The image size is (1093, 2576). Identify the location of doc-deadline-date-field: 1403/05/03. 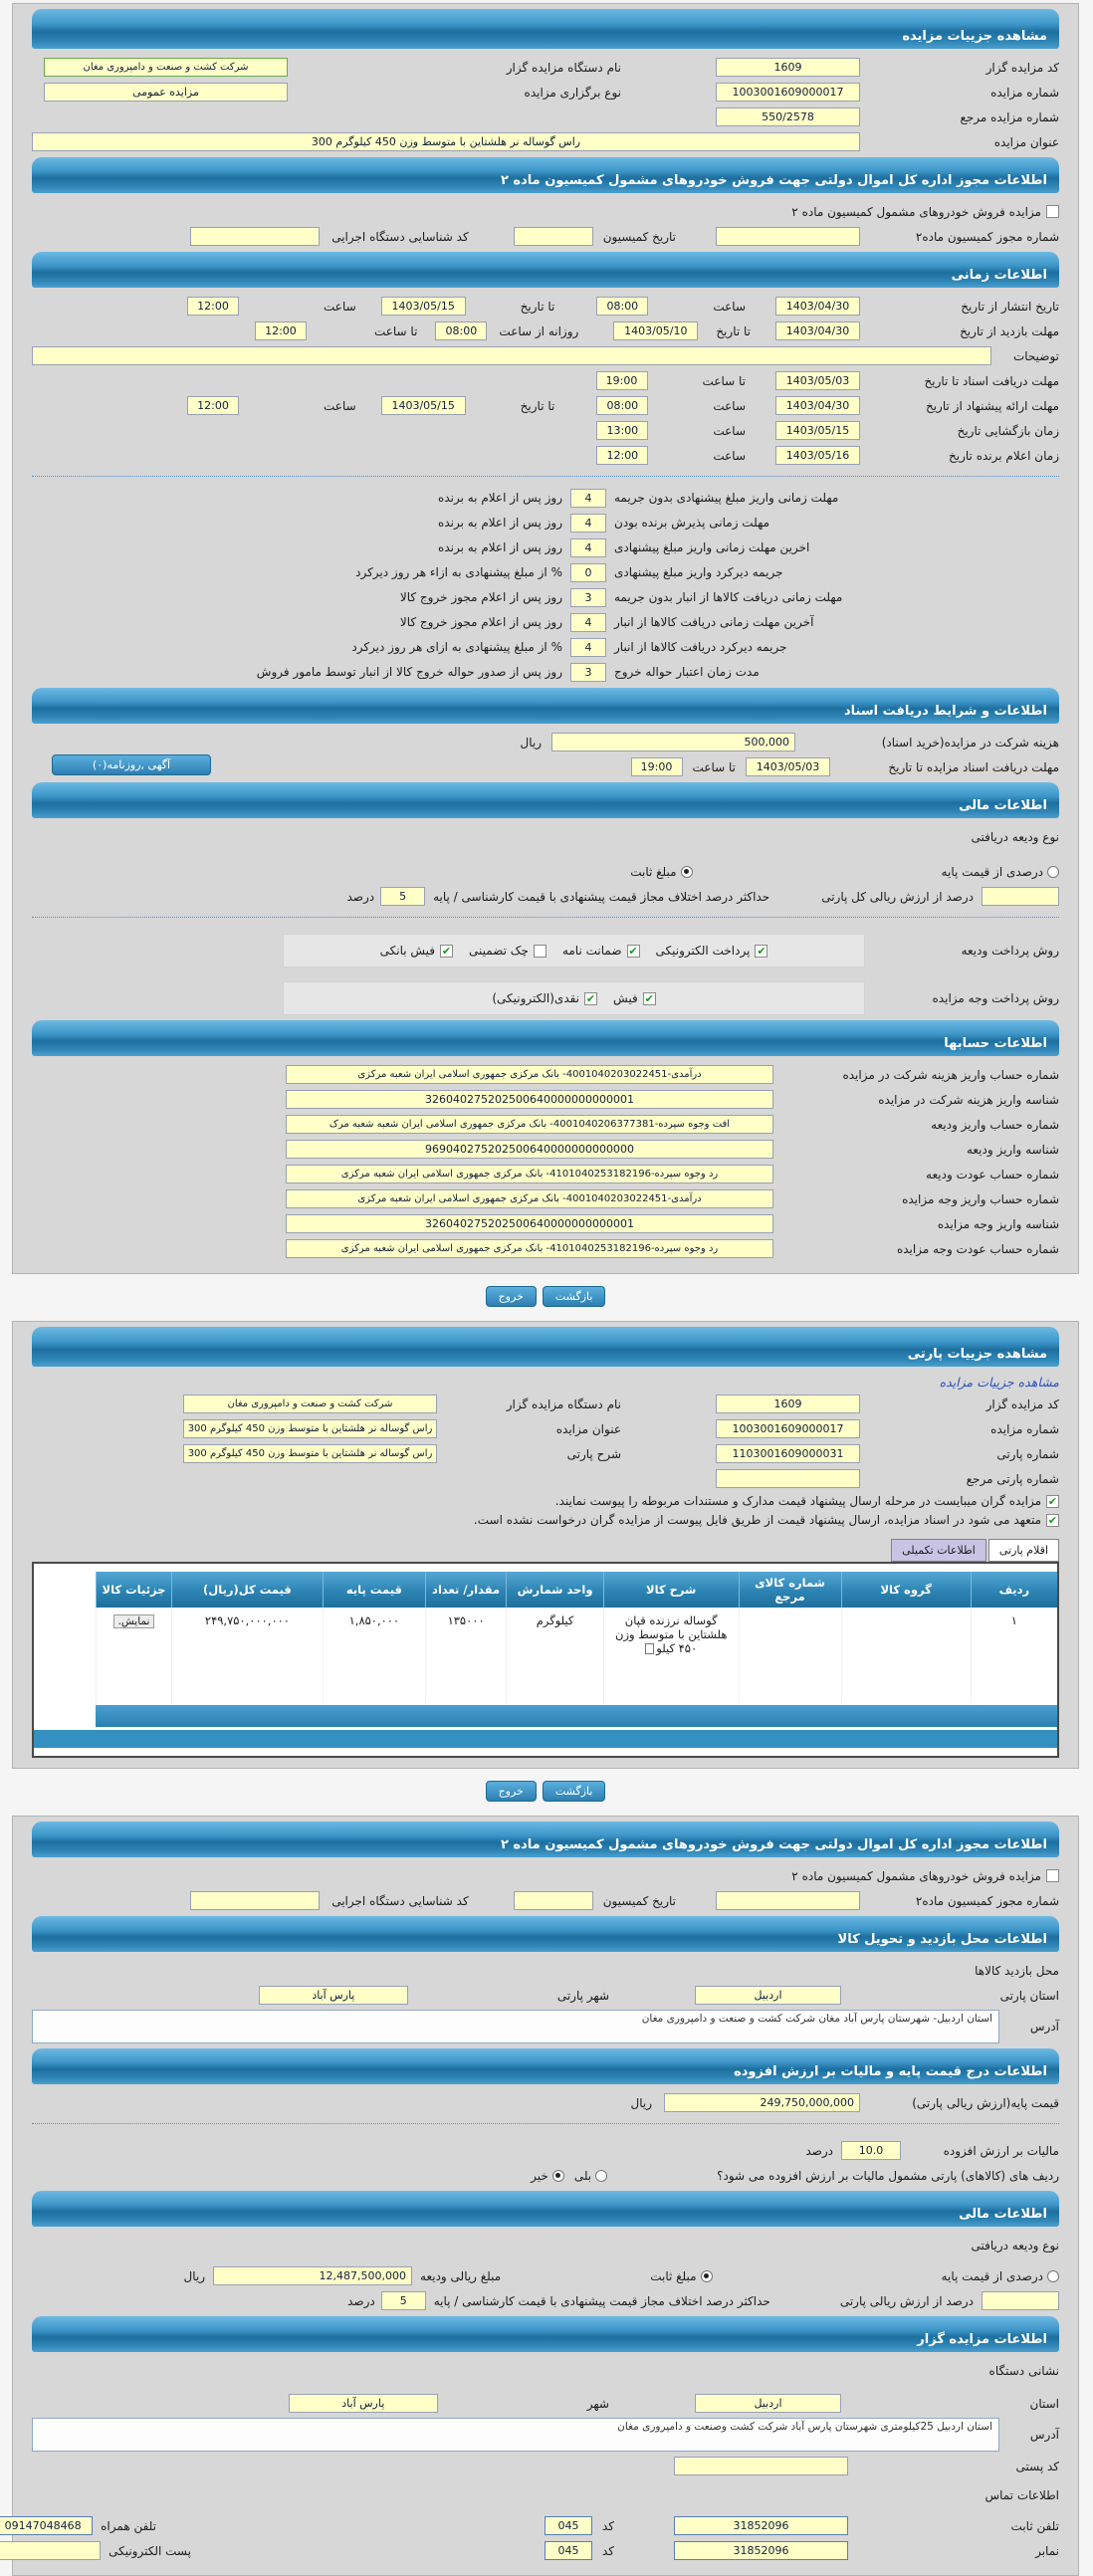
(789, 766).